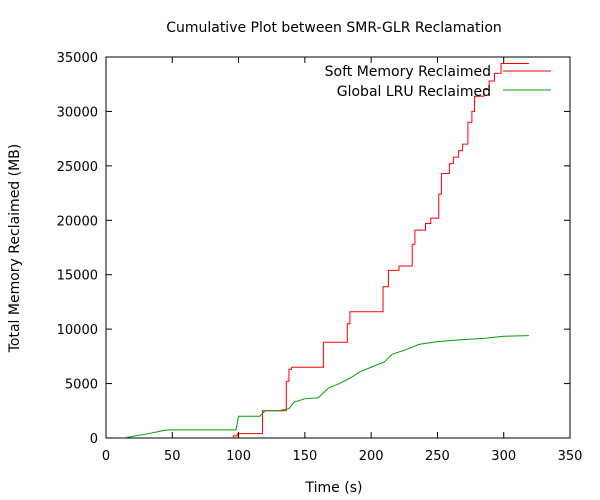 Image resolution: width=600 pixels, height=500 pixels. What do you see at coordinates (304, 456) in the screenshot?
I see `x-tick-label: 150` at bounding box center [304, 456].